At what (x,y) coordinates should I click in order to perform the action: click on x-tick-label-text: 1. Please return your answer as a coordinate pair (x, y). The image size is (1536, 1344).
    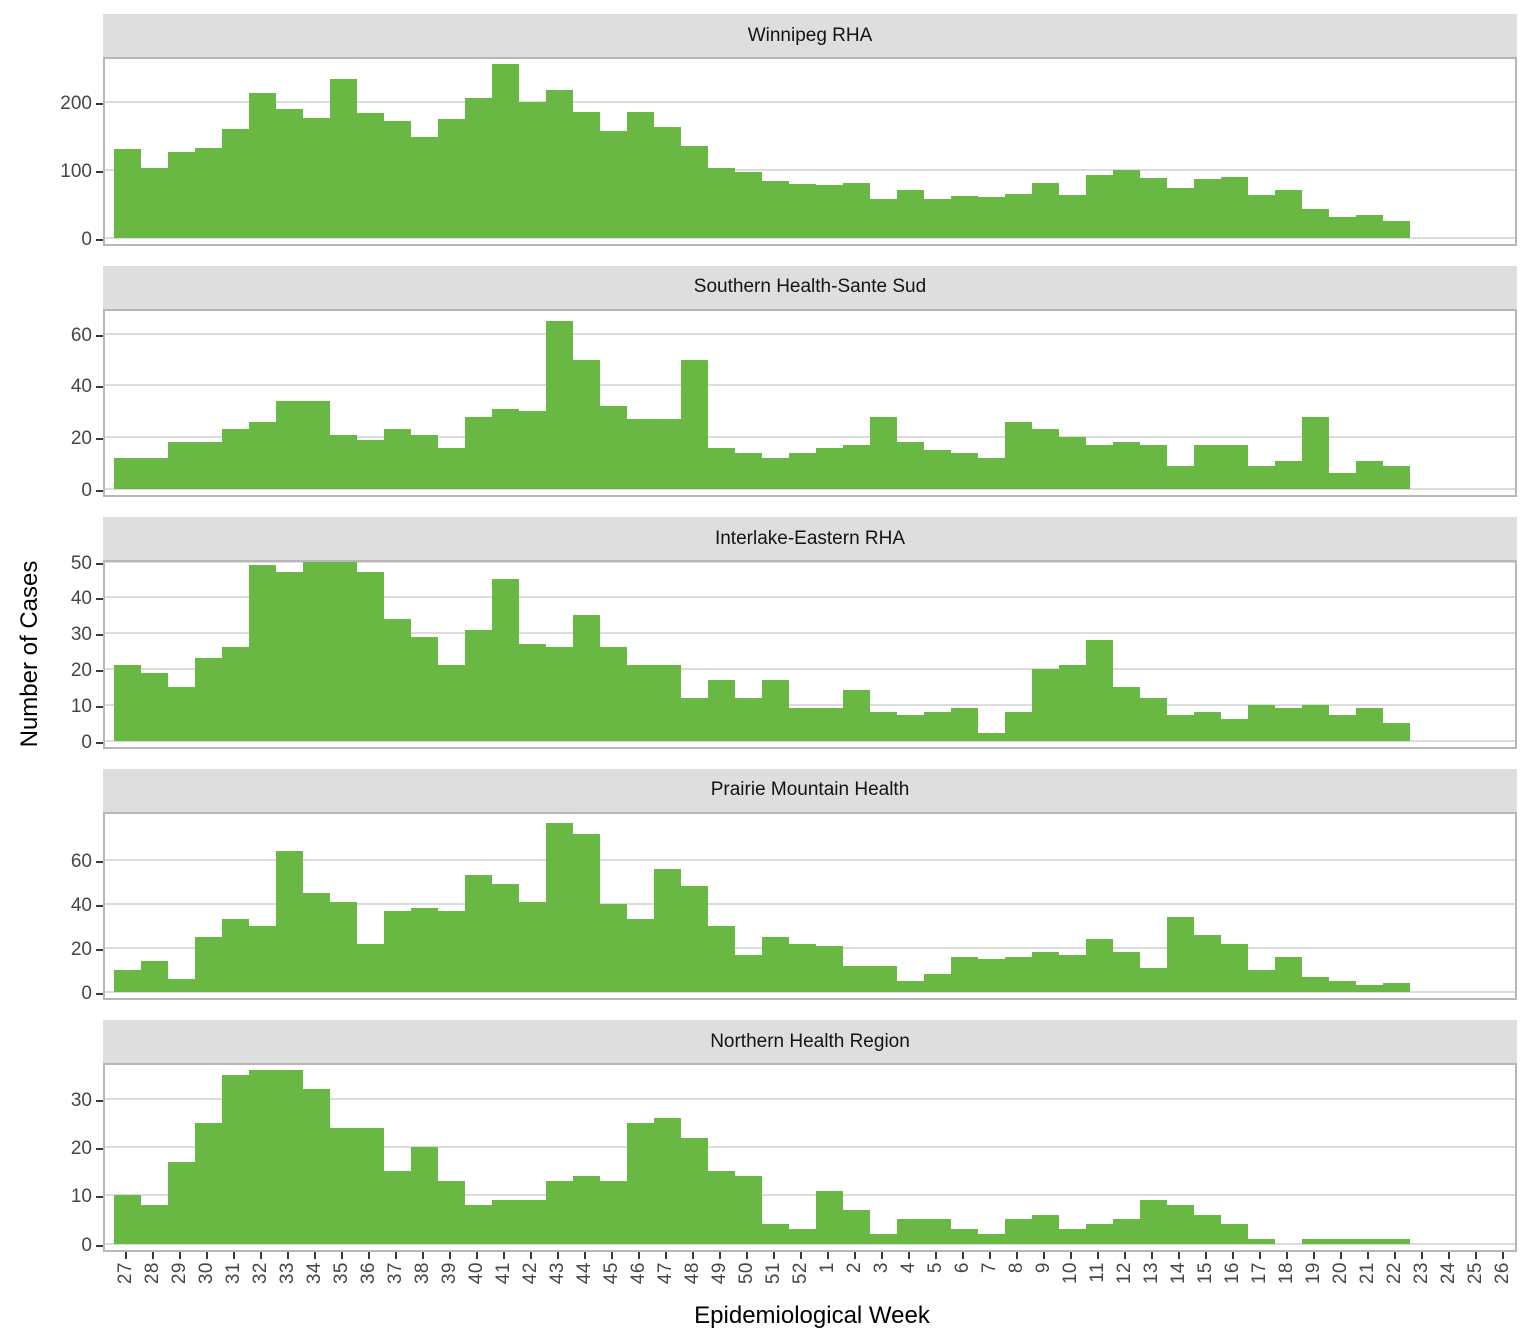
    Looking at the image, I should click on (827, 1267).